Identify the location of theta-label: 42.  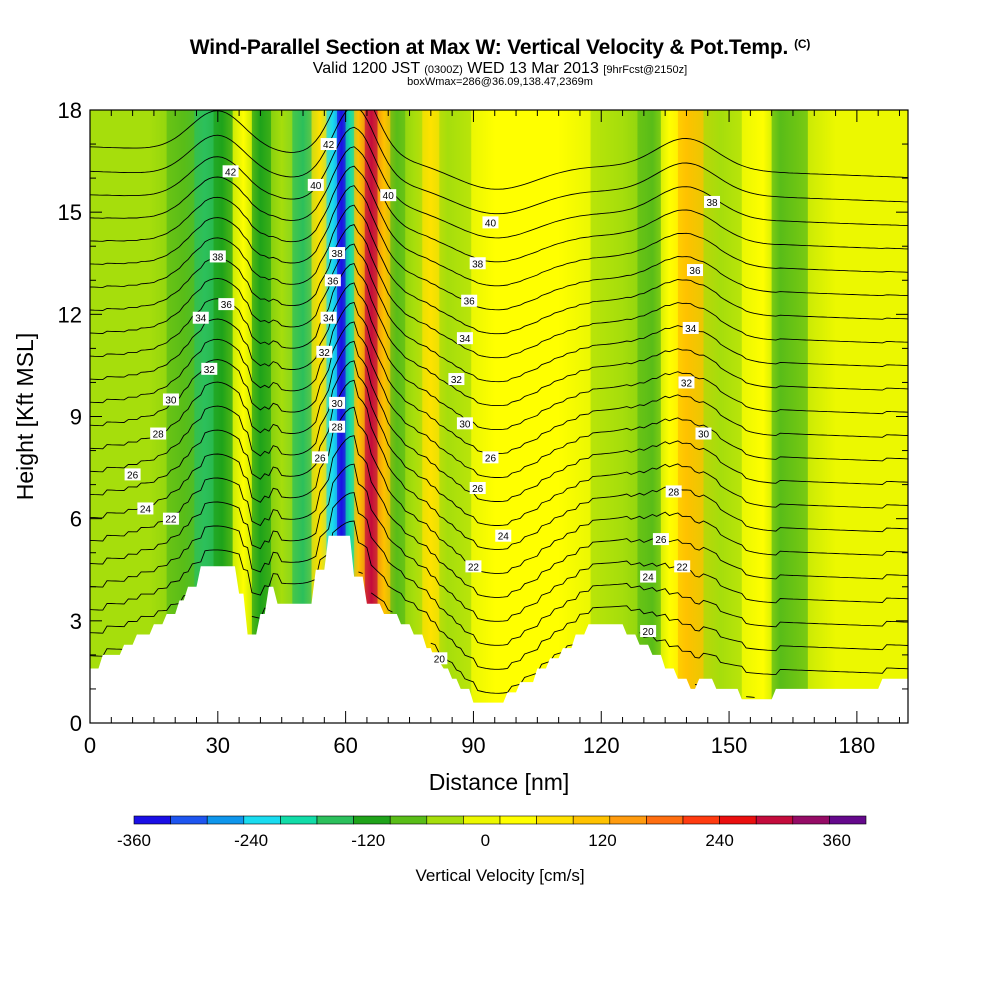
(230, 171).